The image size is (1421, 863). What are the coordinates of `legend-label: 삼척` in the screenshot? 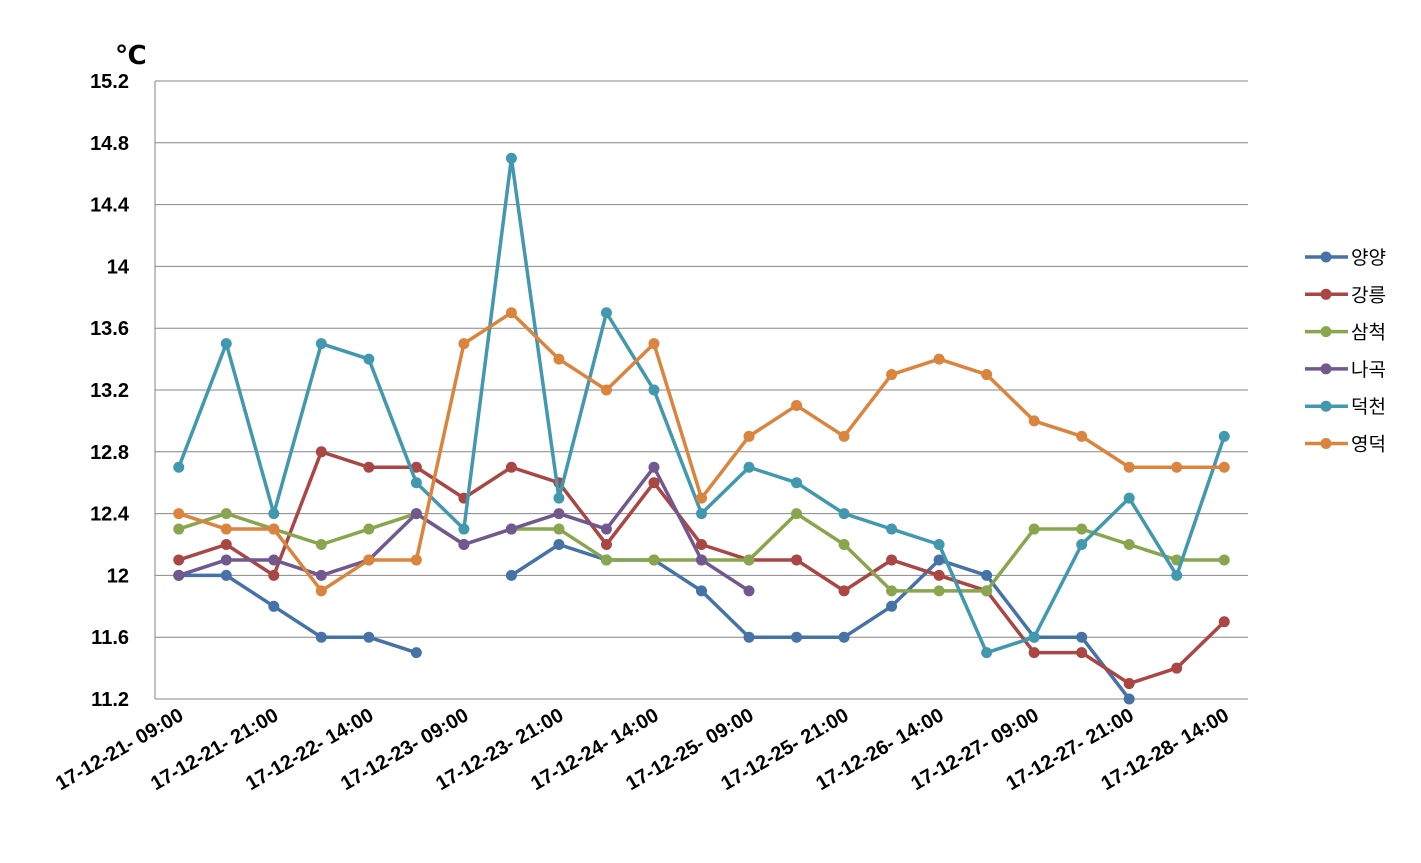 It's located at (1368, 333).